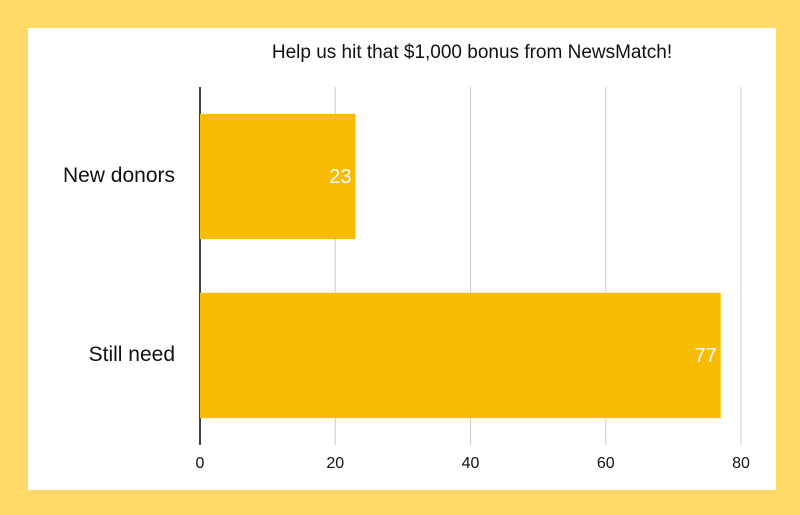 This screenshot has width=800, height=515. What do you see at coordinates (335, 463) in the screenshot?
I see `x-tick-label: 20` at bounding box center [335, 463].